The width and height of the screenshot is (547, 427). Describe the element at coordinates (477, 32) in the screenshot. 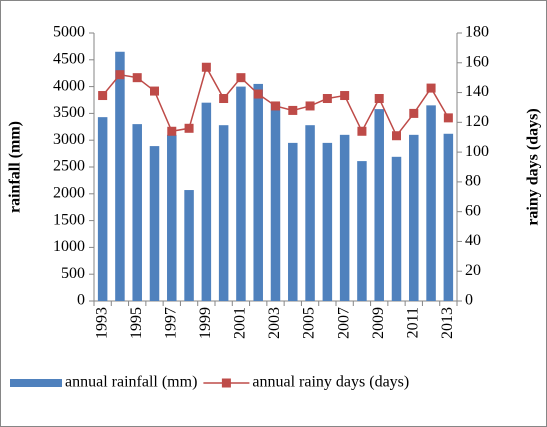

I see `y2-tick-label: 180` at that location.